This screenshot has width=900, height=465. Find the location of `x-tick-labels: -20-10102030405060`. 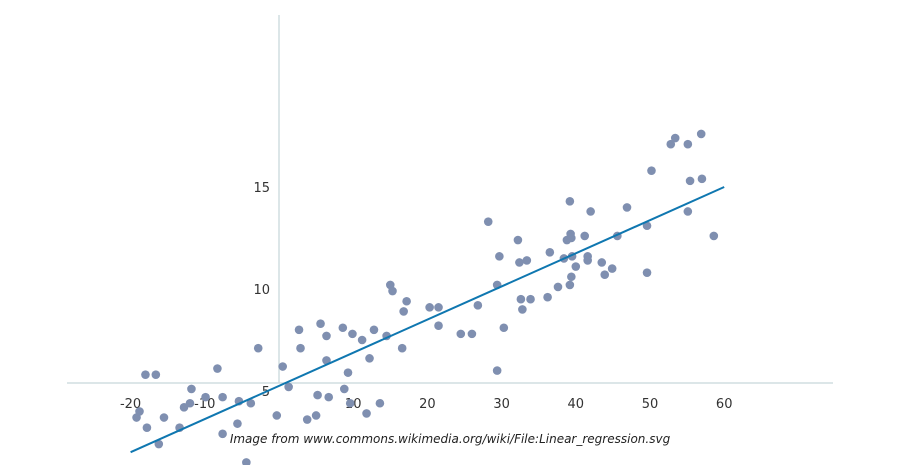

x-tick-labels: -20-10102030405060 is located at coordinates (426, 404).